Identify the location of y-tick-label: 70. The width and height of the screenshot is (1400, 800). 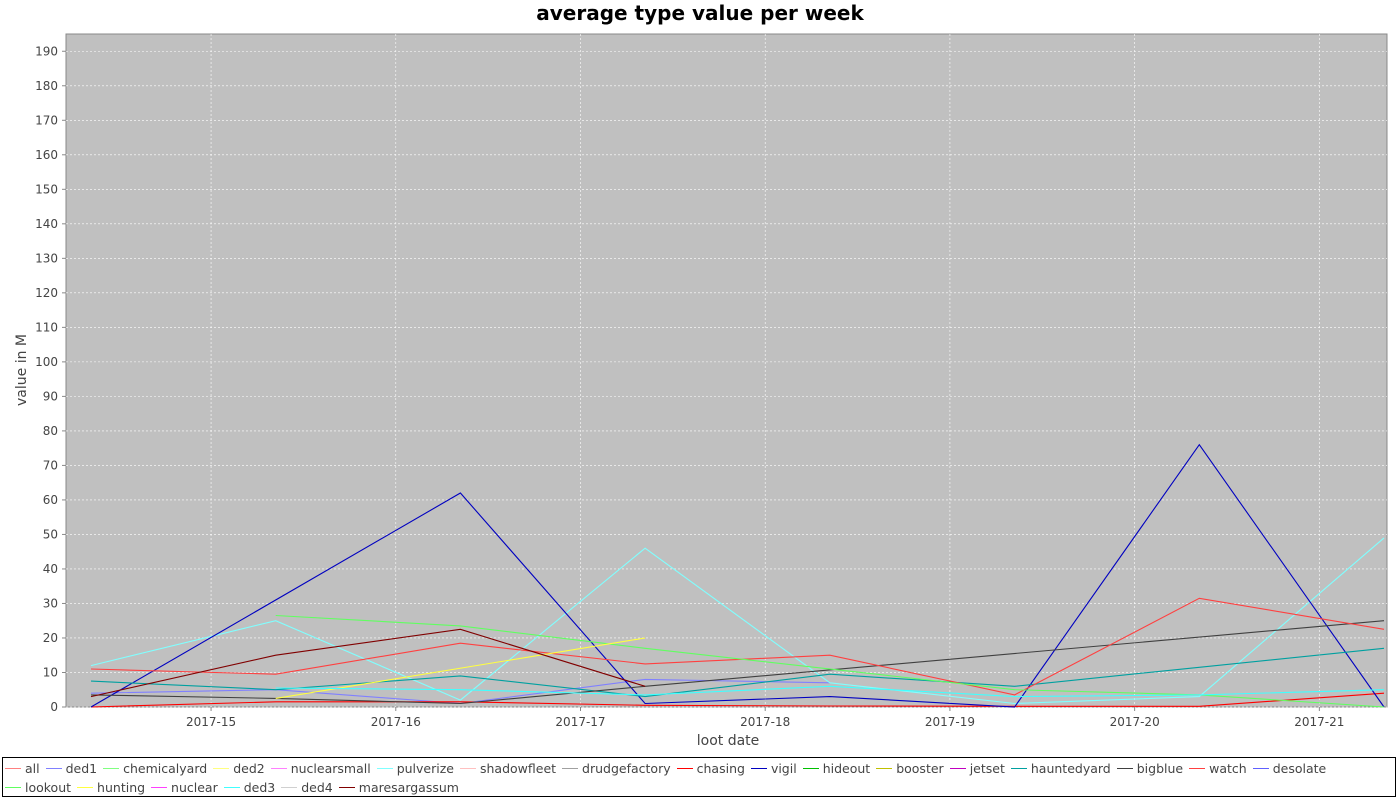
(50, 465).